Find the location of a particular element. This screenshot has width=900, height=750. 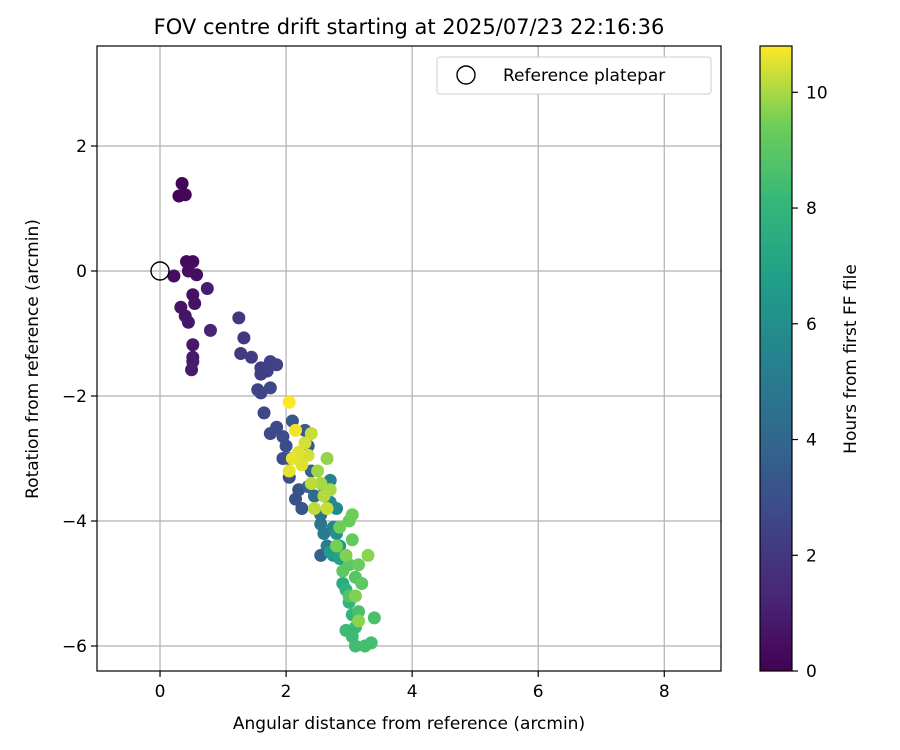

colorbar-label: Hours from first FF file is located at coordinates (851, 359).